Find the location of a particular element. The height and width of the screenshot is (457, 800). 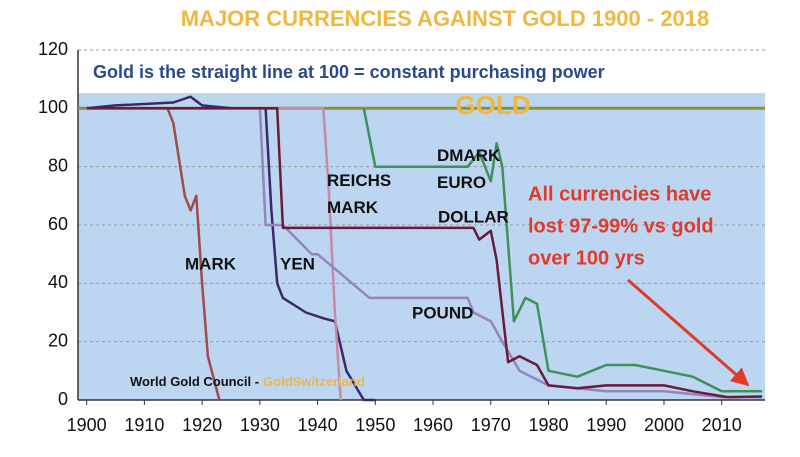

series-label: YEN is located at coordinates (297, 263).